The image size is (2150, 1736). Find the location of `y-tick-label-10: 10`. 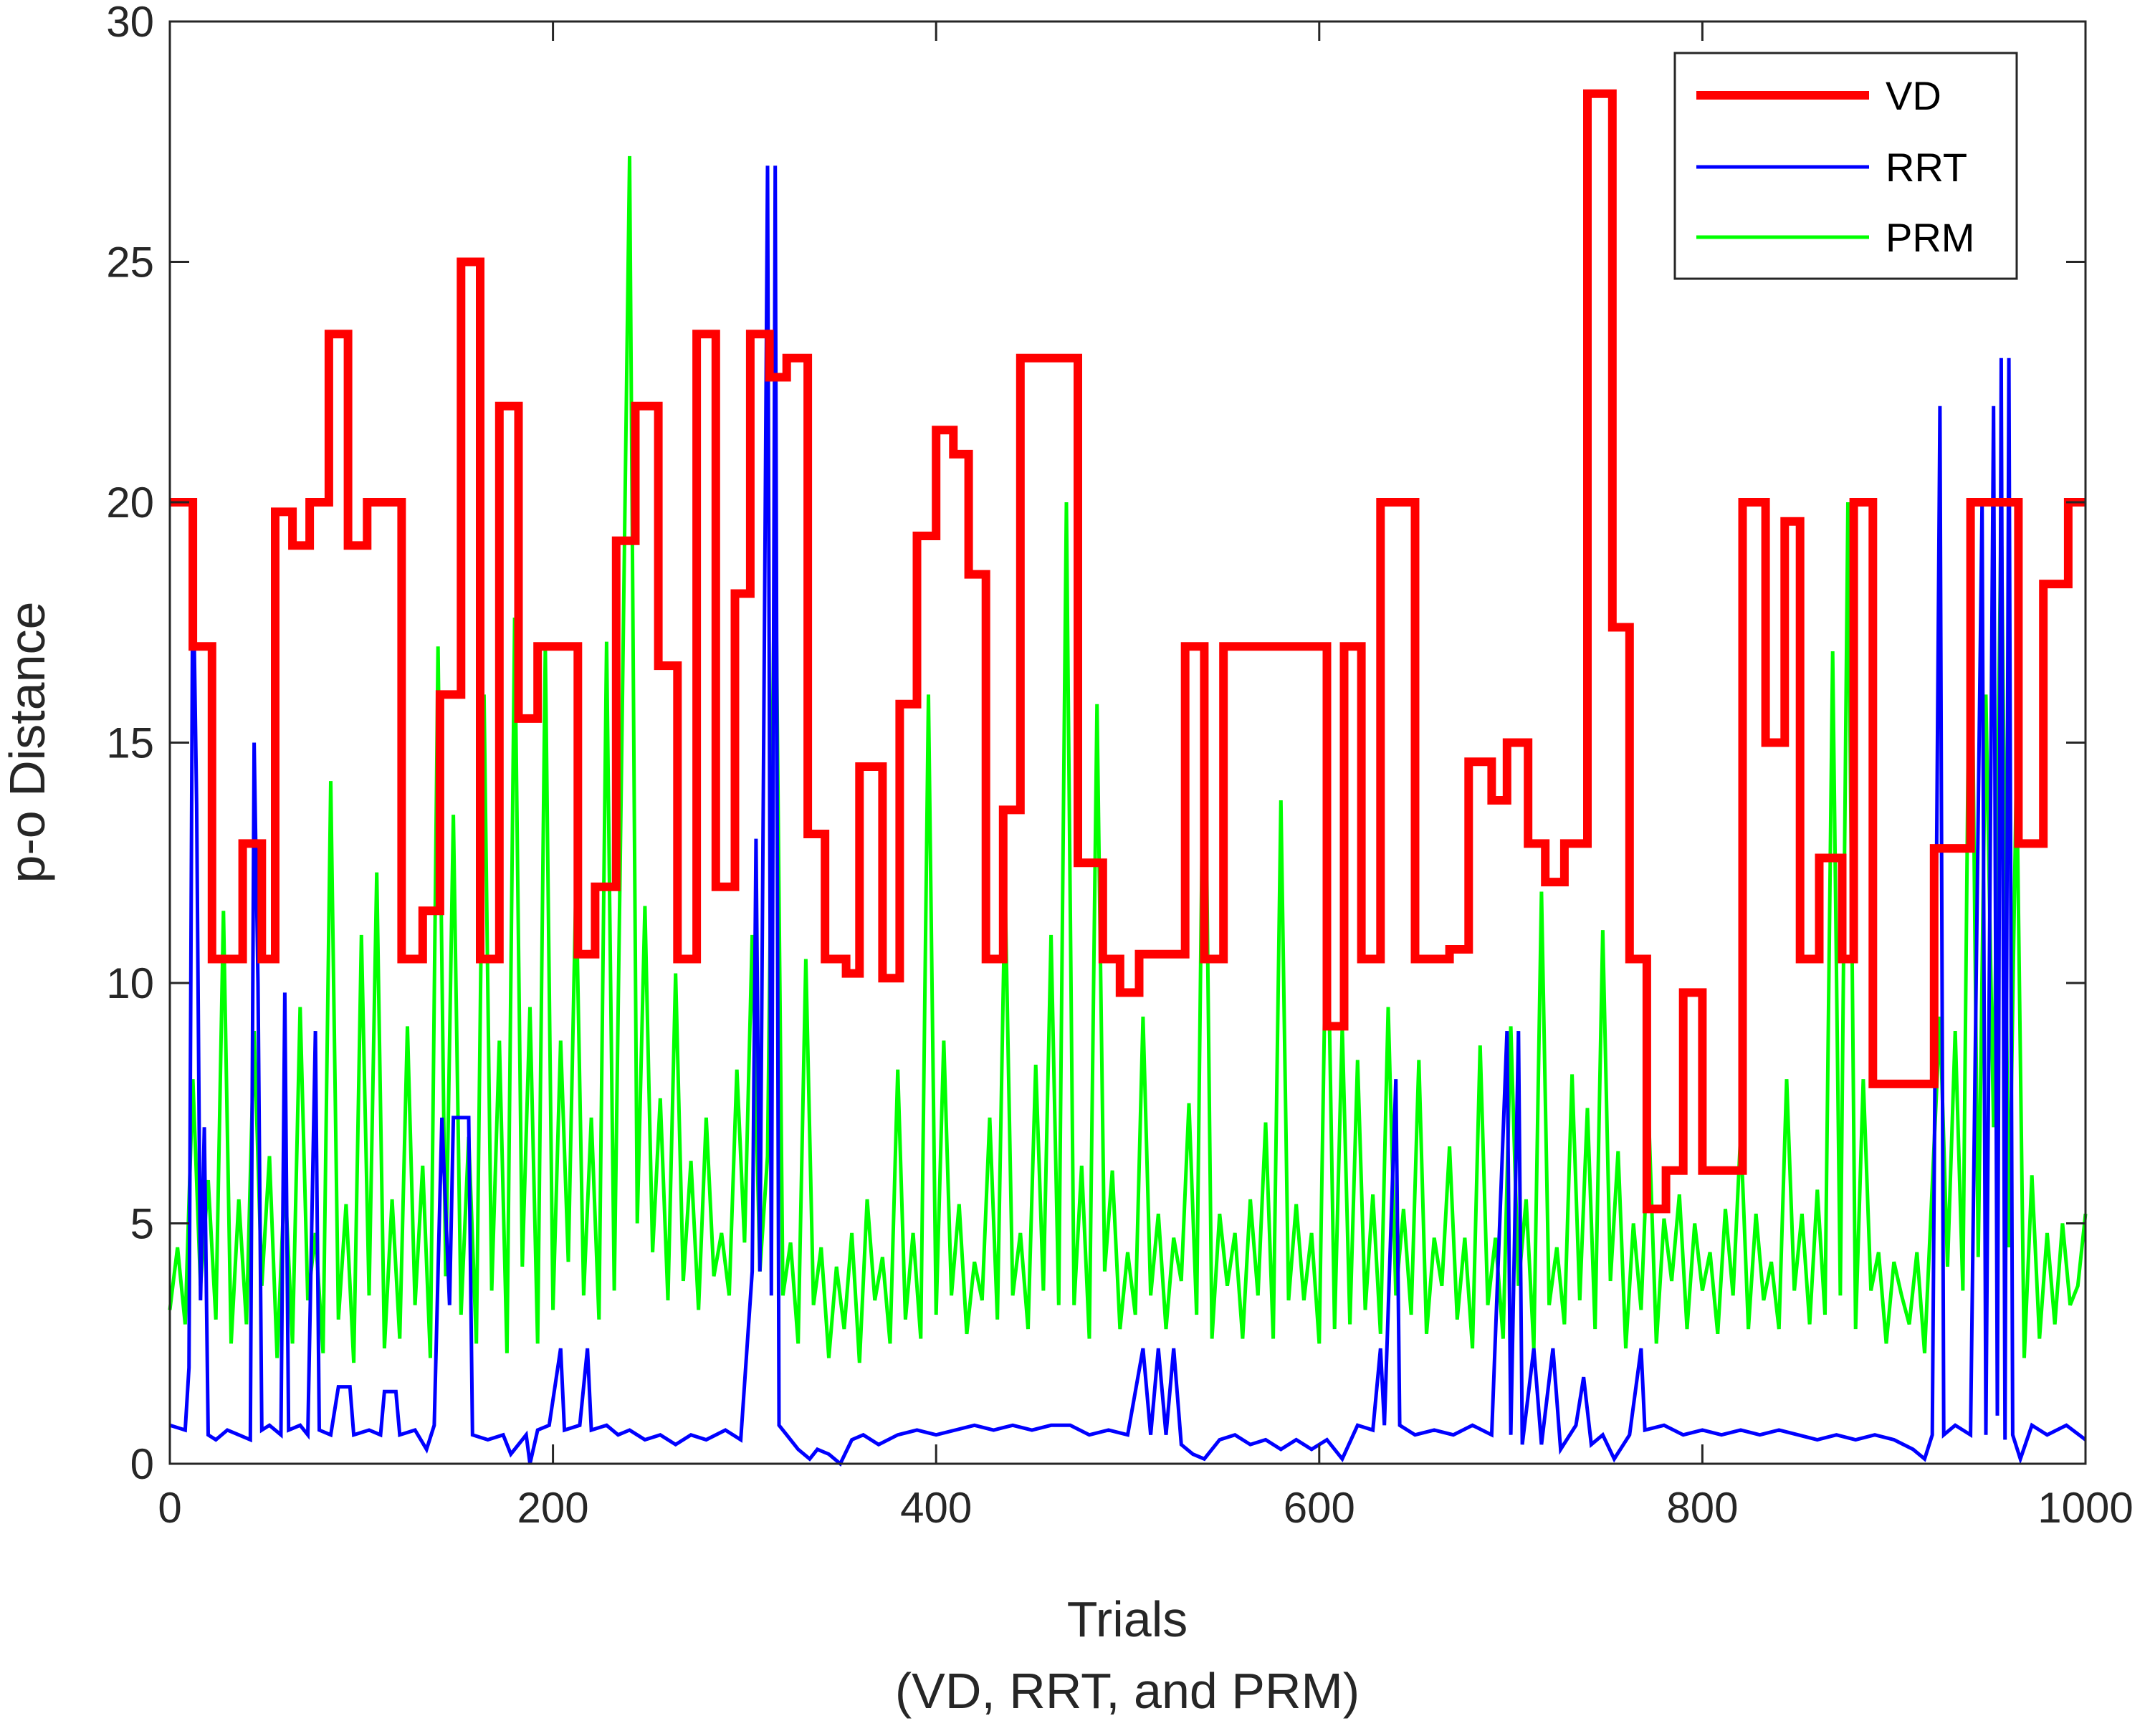

y-tick-label-10: 10 is located at coordinates (130, 983).